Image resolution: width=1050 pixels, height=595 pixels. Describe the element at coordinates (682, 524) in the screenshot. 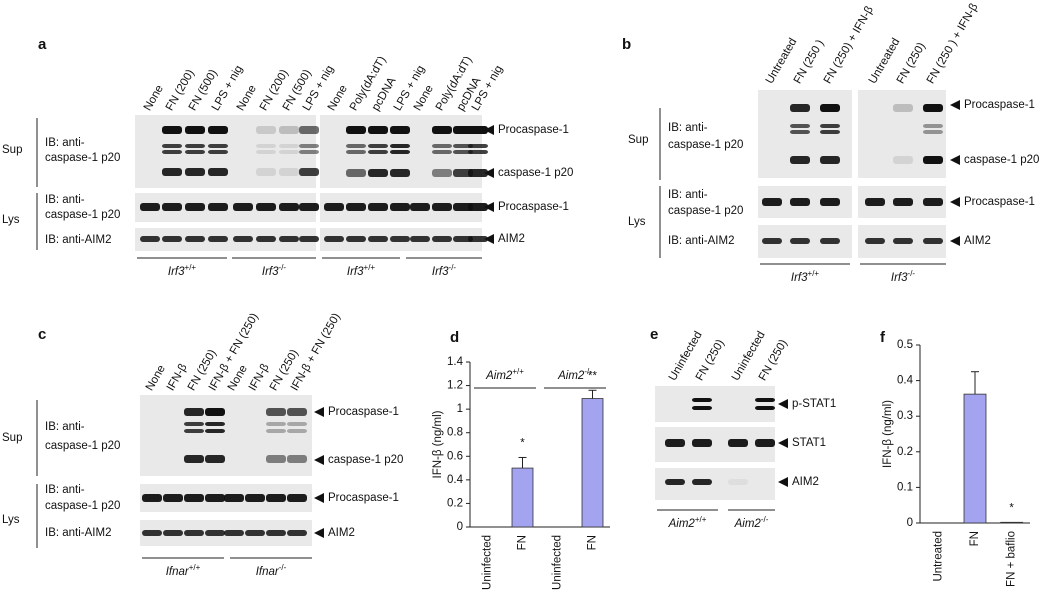

I see `gene: Aim2` at that location.